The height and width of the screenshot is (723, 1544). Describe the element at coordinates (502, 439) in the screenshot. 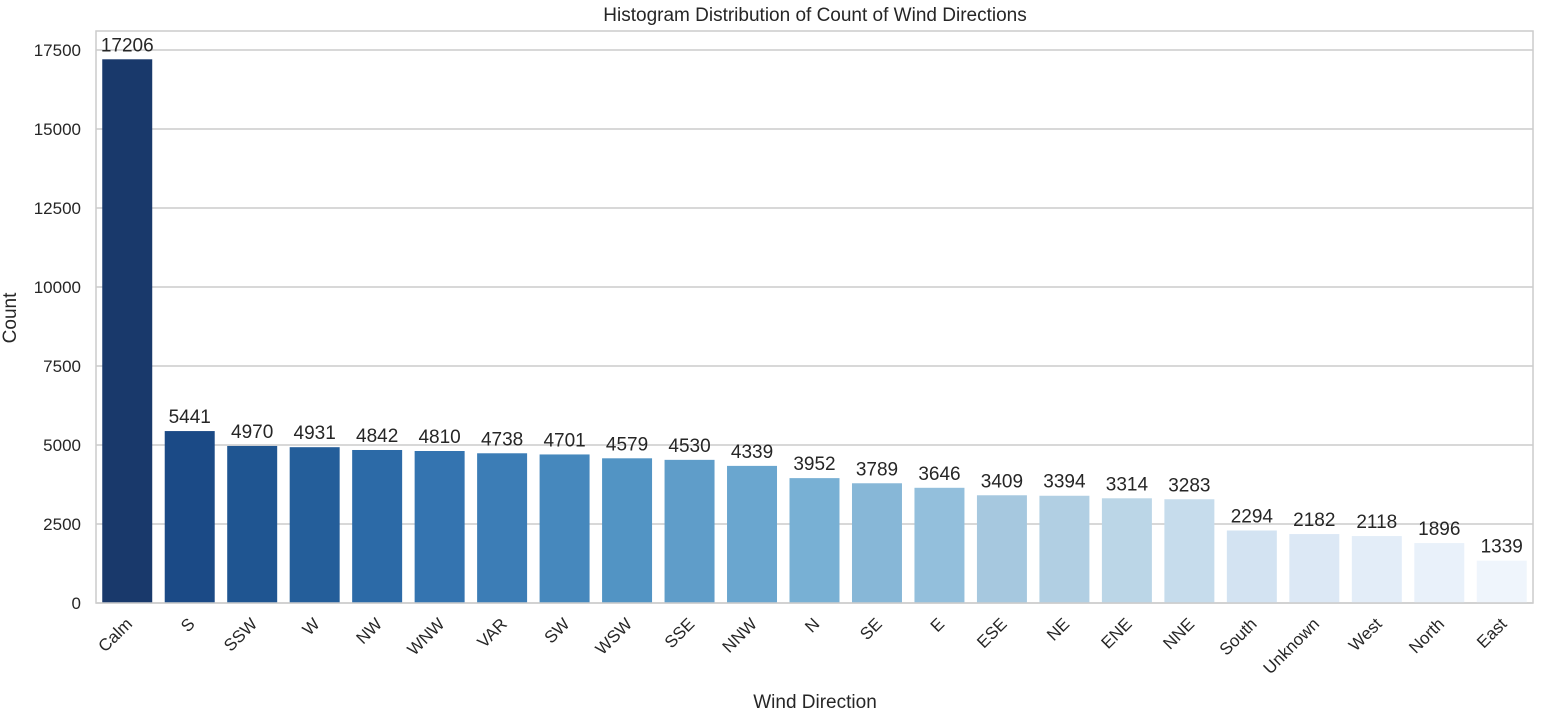

I see `bar-value-label: 4738` at that location.